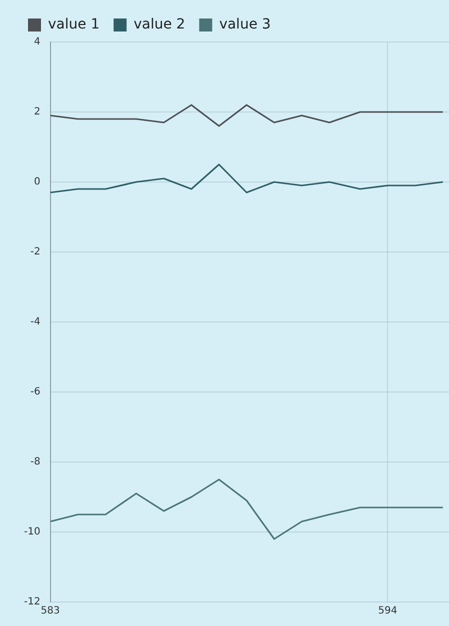 The height and width of the screenshot is (626, 449). What do you see at coordinates (32, 602) in the screenshot?
I see `y-tick-label: -12` at bounding box center [32, 602].